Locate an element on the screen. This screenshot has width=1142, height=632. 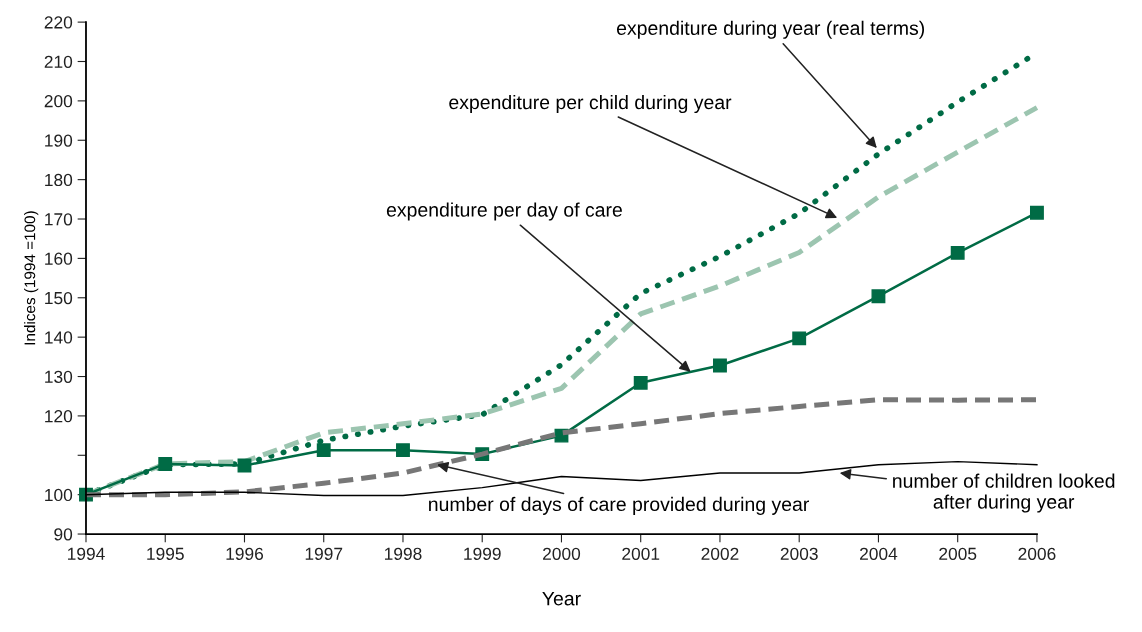
x-tick-label: 2002 is located at coordinates (720, 553).